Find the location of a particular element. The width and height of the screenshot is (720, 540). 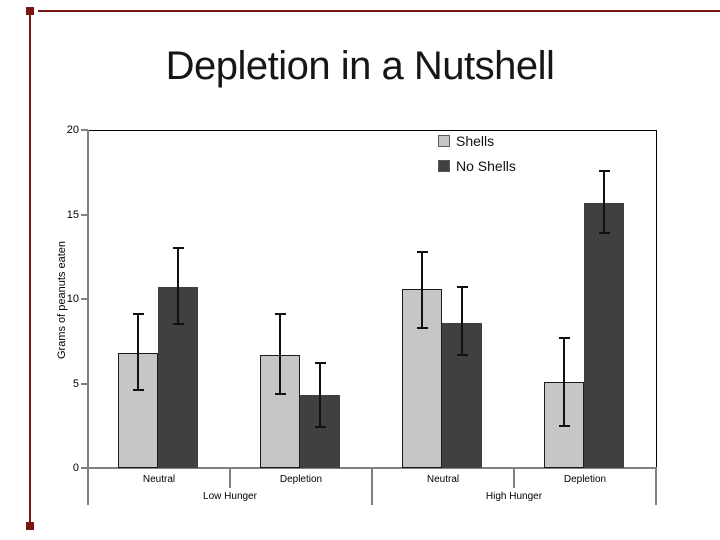

legend-swatch-shells-icon is located at coordinates (444, 141).